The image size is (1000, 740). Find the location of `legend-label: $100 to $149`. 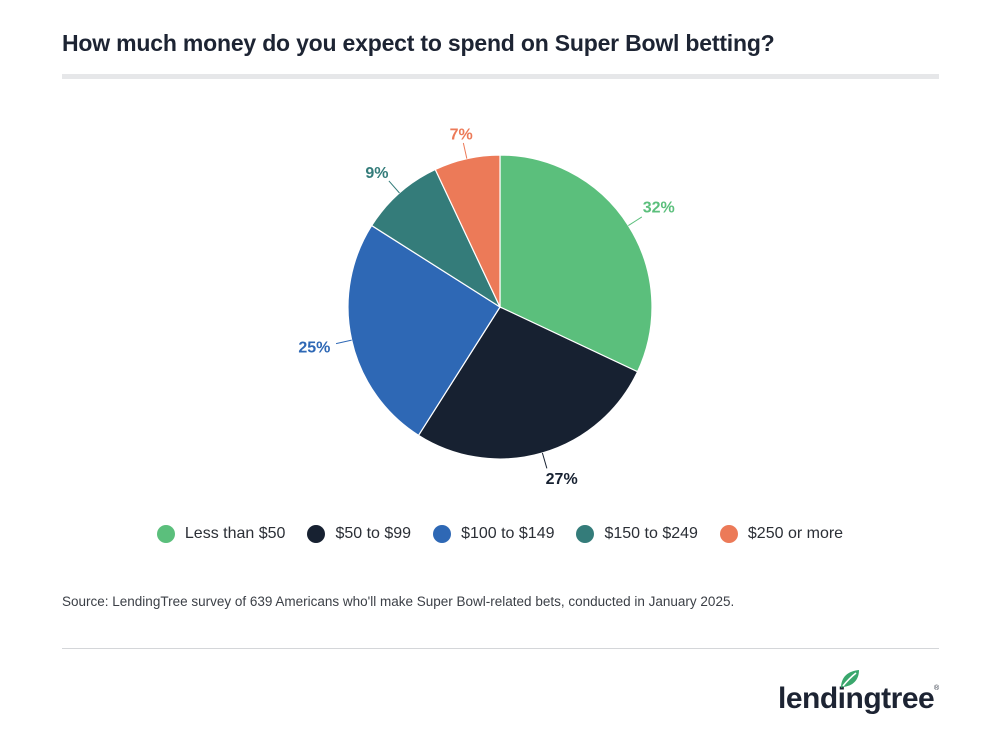

legend-label: $100 to $149 is located at coordinates (508, 533).